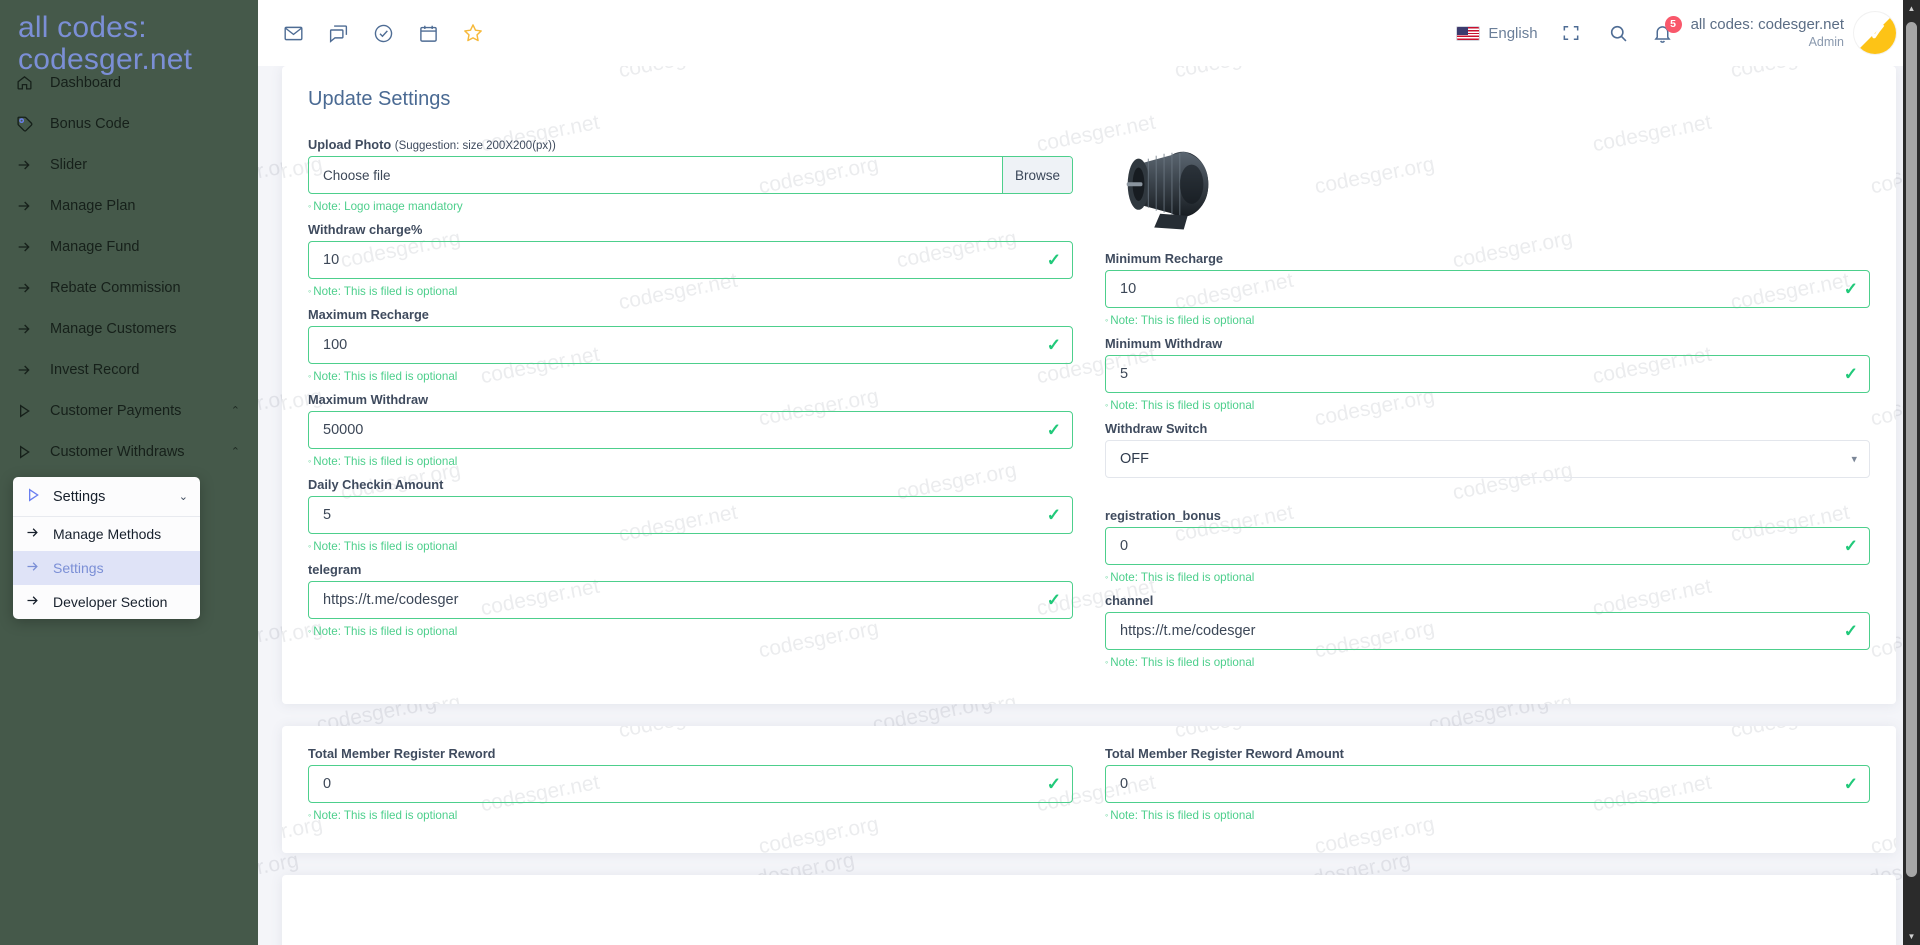 This screenshot has width=1920, height=945. What do you see at coordinates (1911, 449) in the screenshot?
I see `scrollbar-thumb` at bounding box center [1911, 449].